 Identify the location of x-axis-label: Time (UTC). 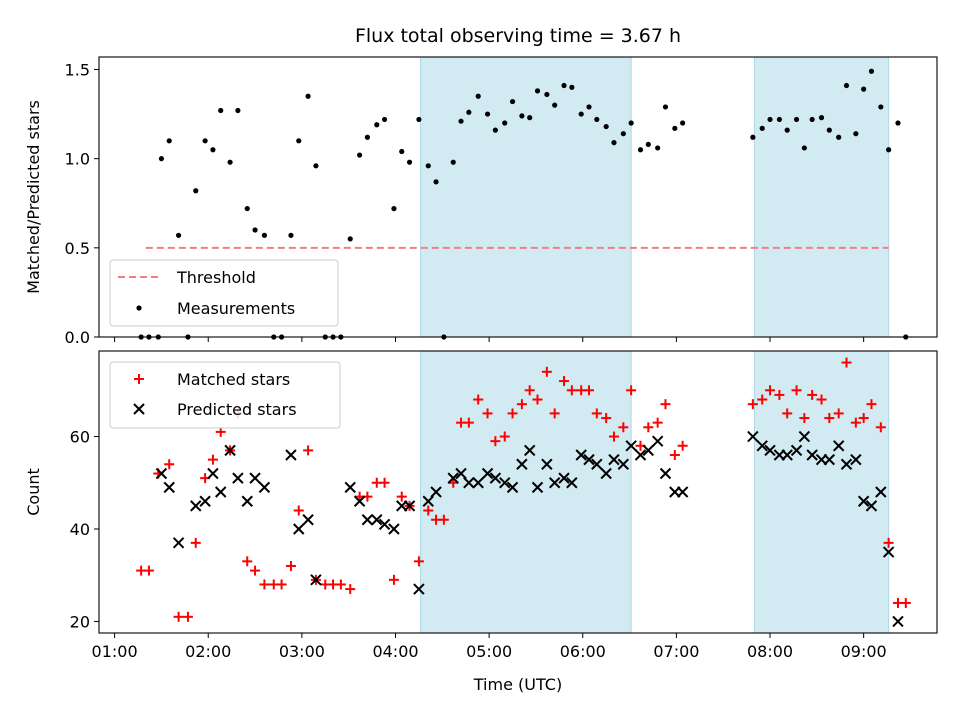
(517, 684).